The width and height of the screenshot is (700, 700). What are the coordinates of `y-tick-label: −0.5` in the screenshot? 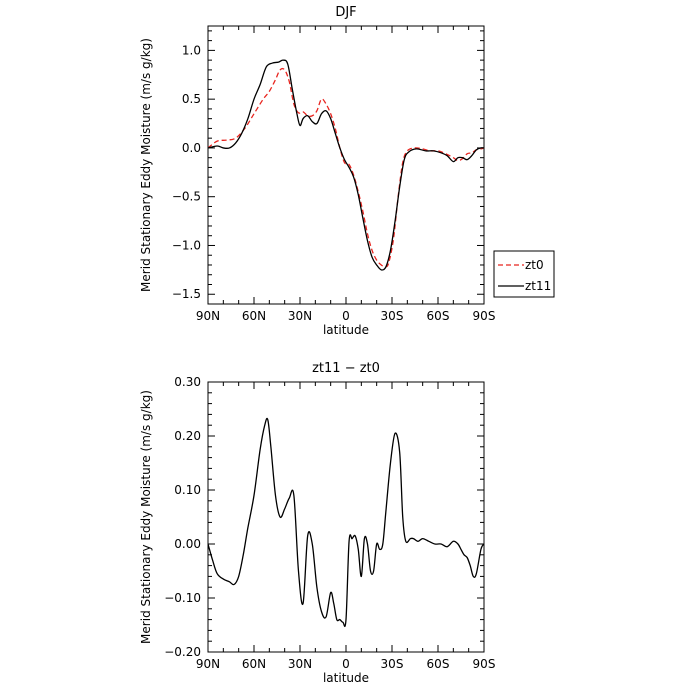 It's located at (186, 197).